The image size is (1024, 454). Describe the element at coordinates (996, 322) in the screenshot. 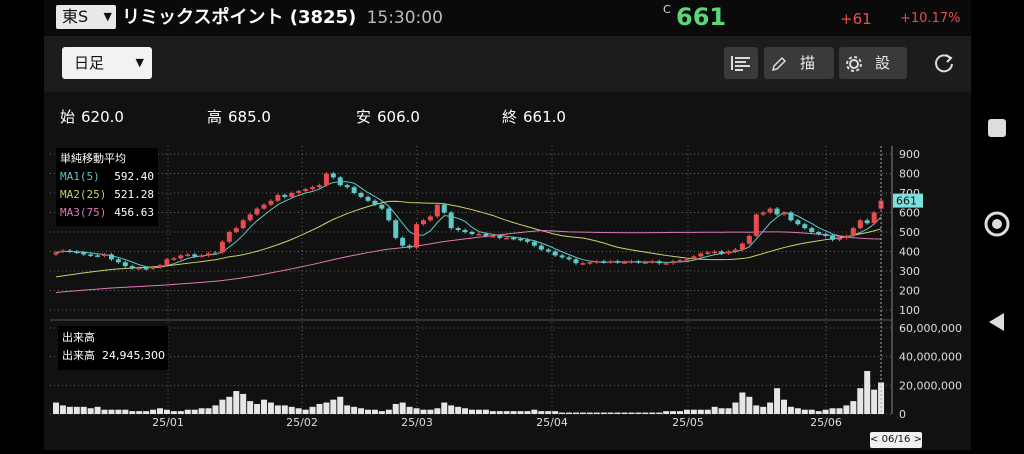

I see `back-icon` at that location.